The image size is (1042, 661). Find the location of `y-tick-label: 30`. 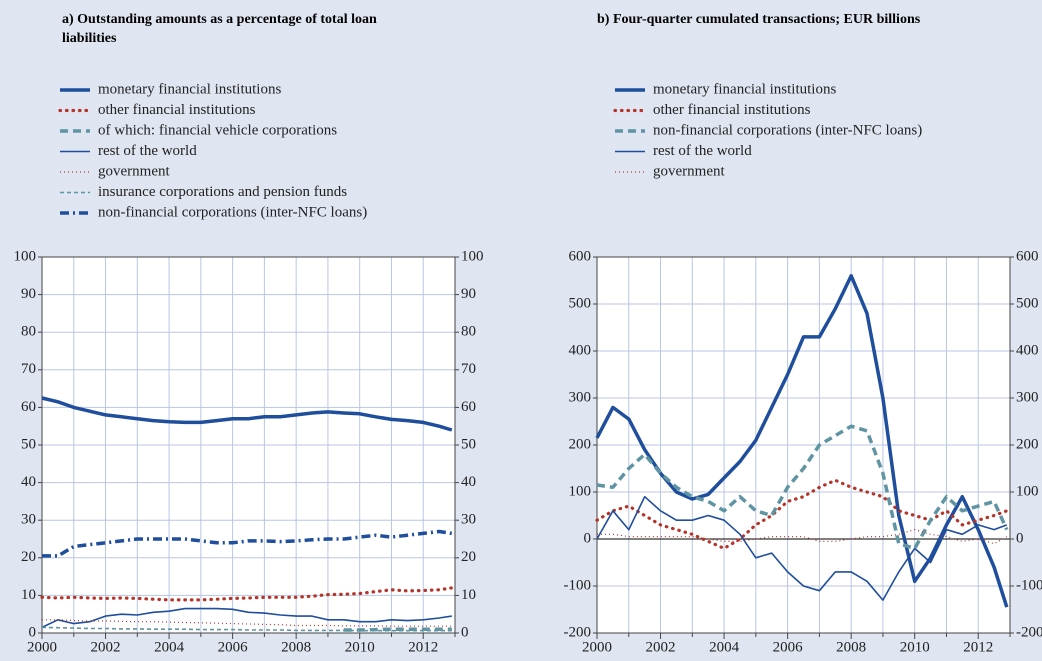

y-tick-label: 30 is located at coordinates (28, 520).